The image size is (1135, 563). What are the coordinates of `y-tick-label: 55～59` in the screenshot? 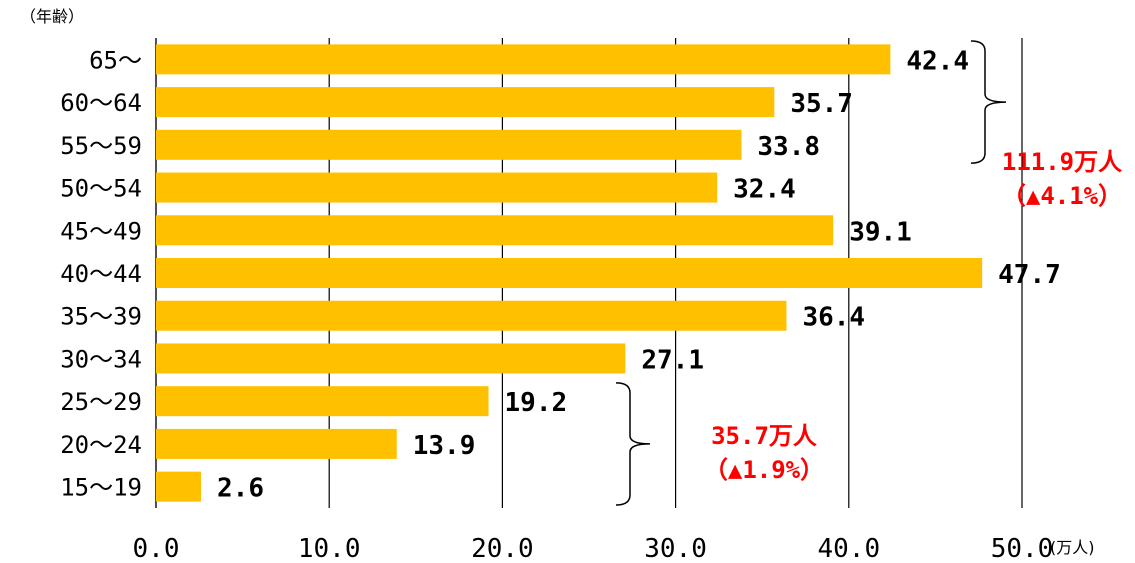 It's located at (101, 146).